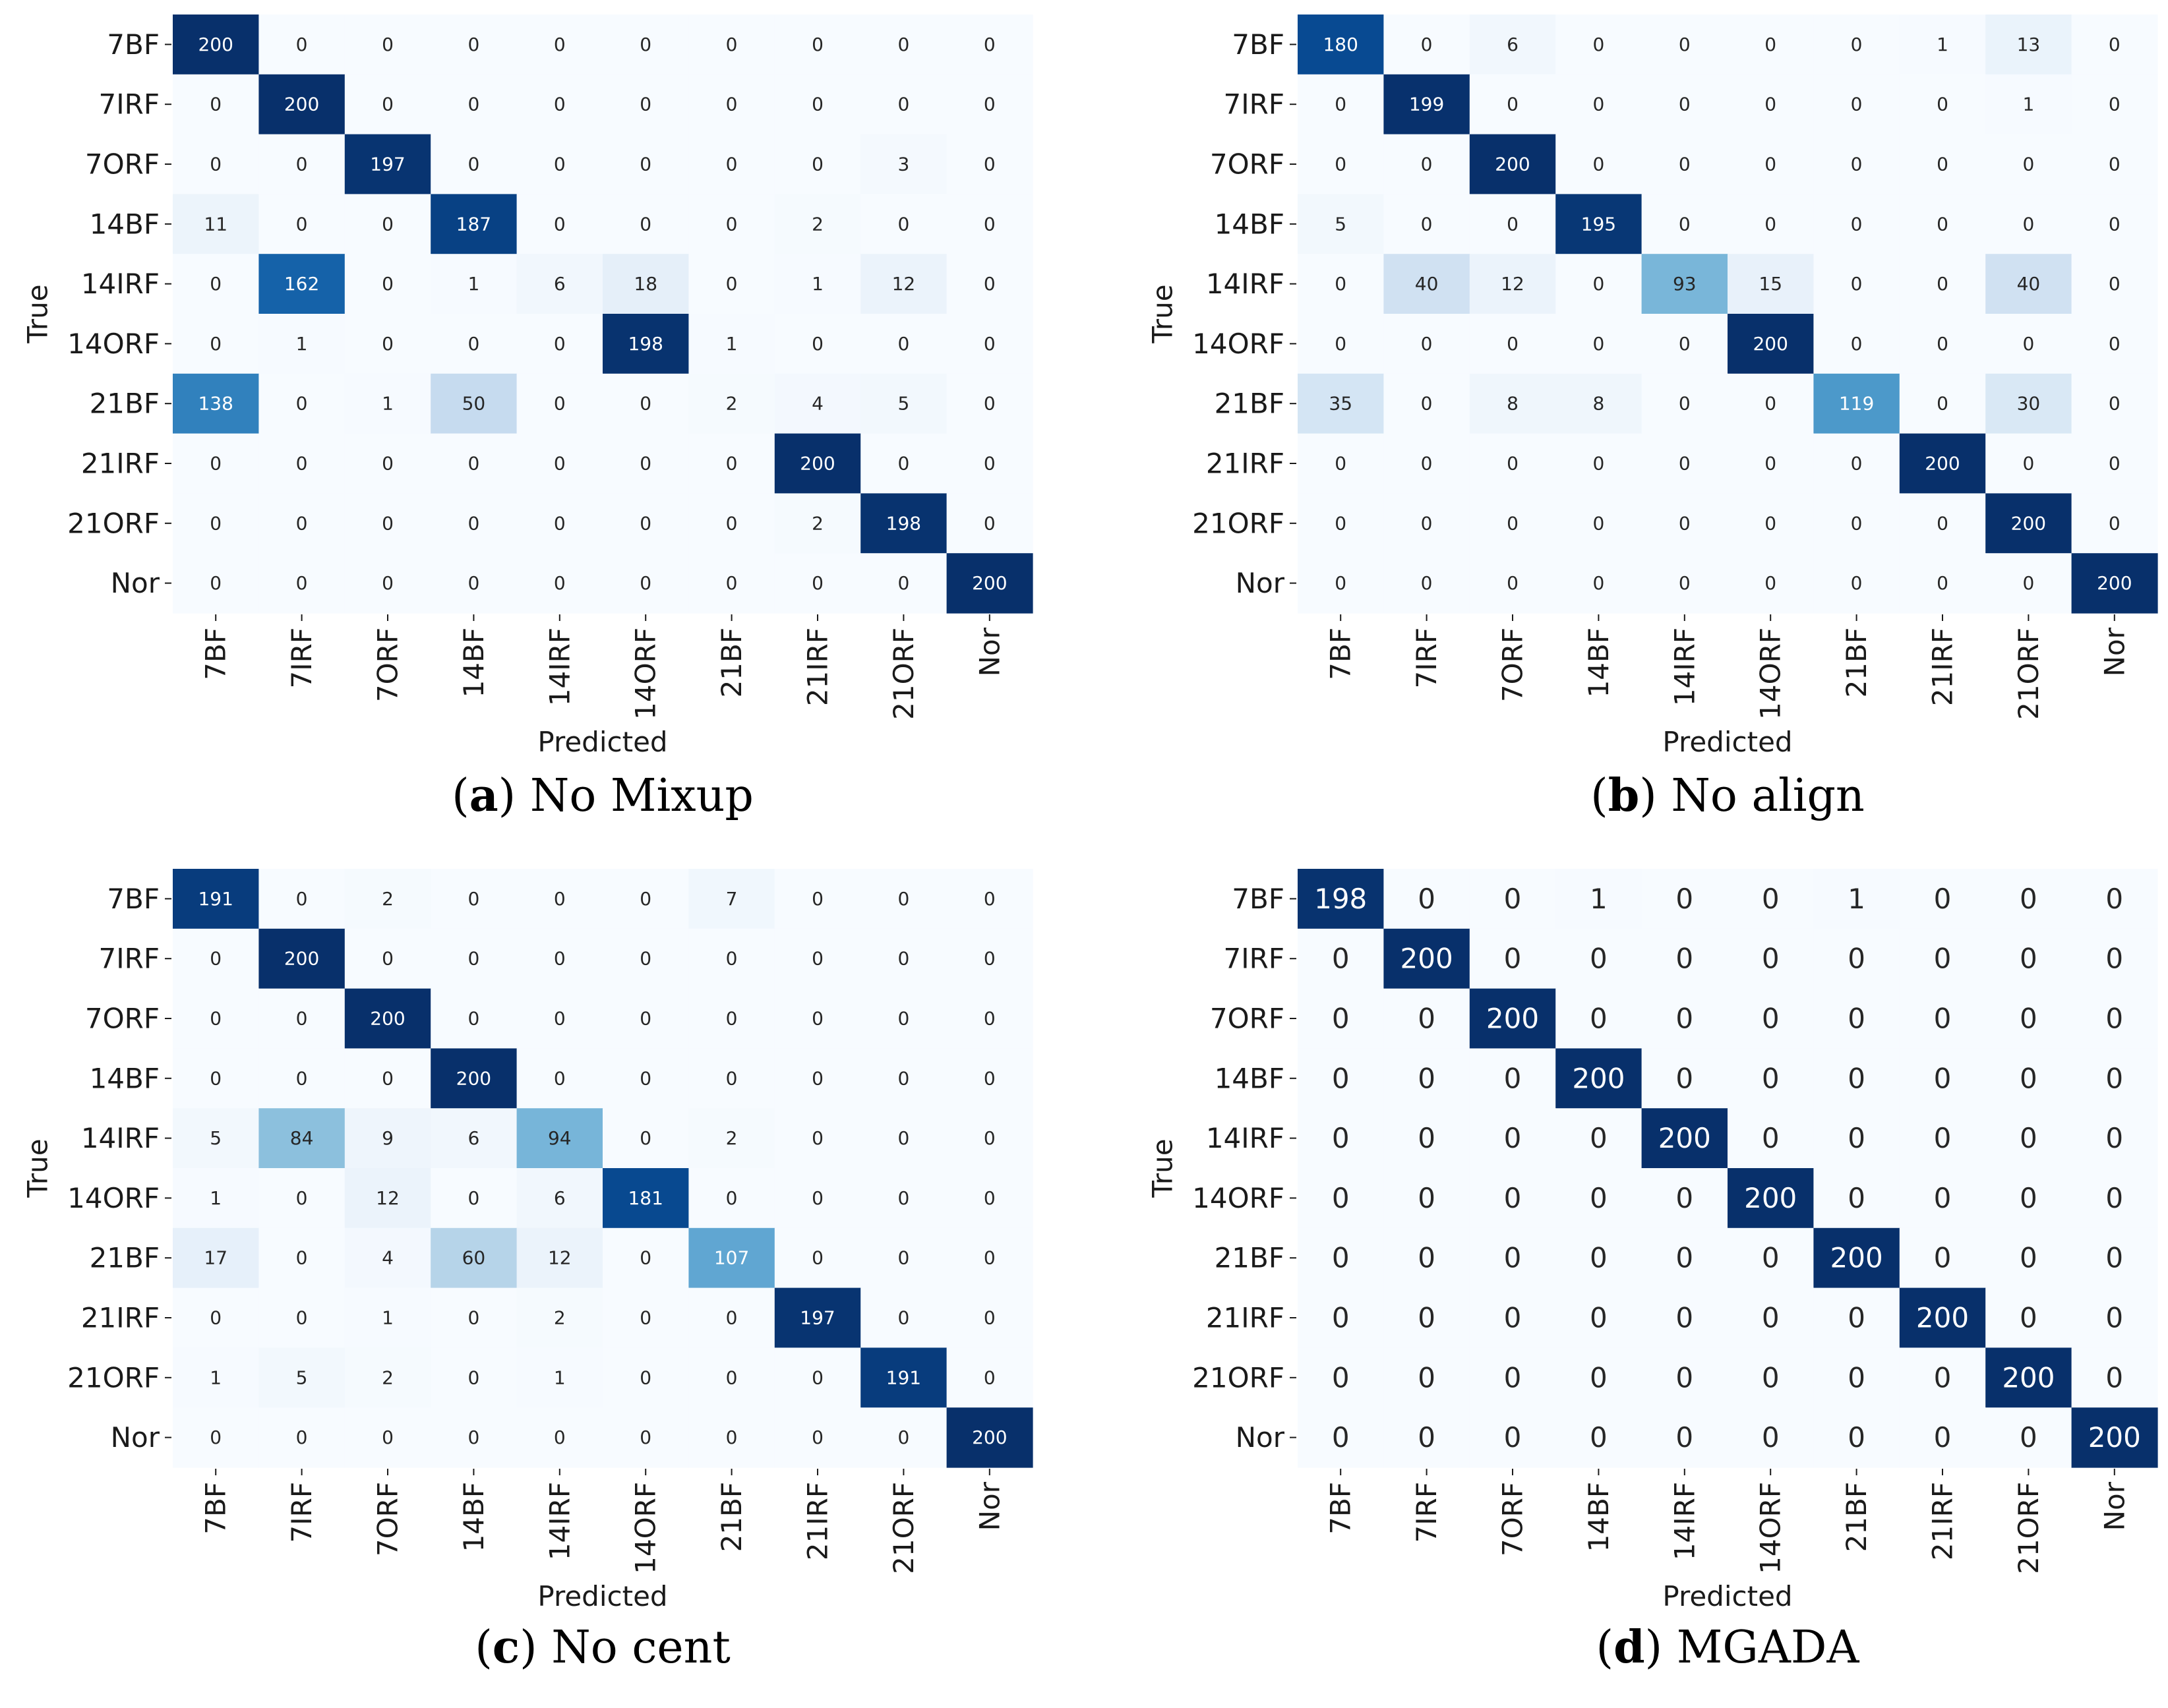 This screenshot has height=1708, width=2168. I want to click on cell-value-label: 138, so click(215, 404).